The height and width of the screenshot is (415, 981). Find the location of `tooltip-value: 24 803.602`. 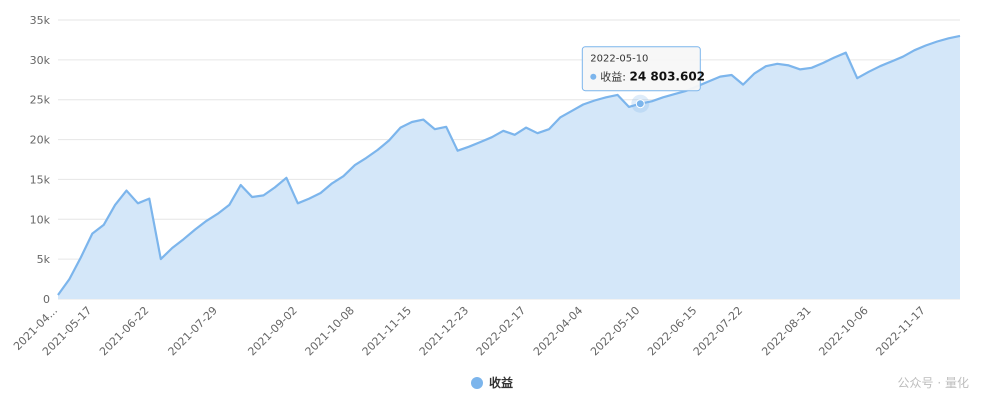

tooltip-value: 24 803.602 is located at coordinates (668, 77).